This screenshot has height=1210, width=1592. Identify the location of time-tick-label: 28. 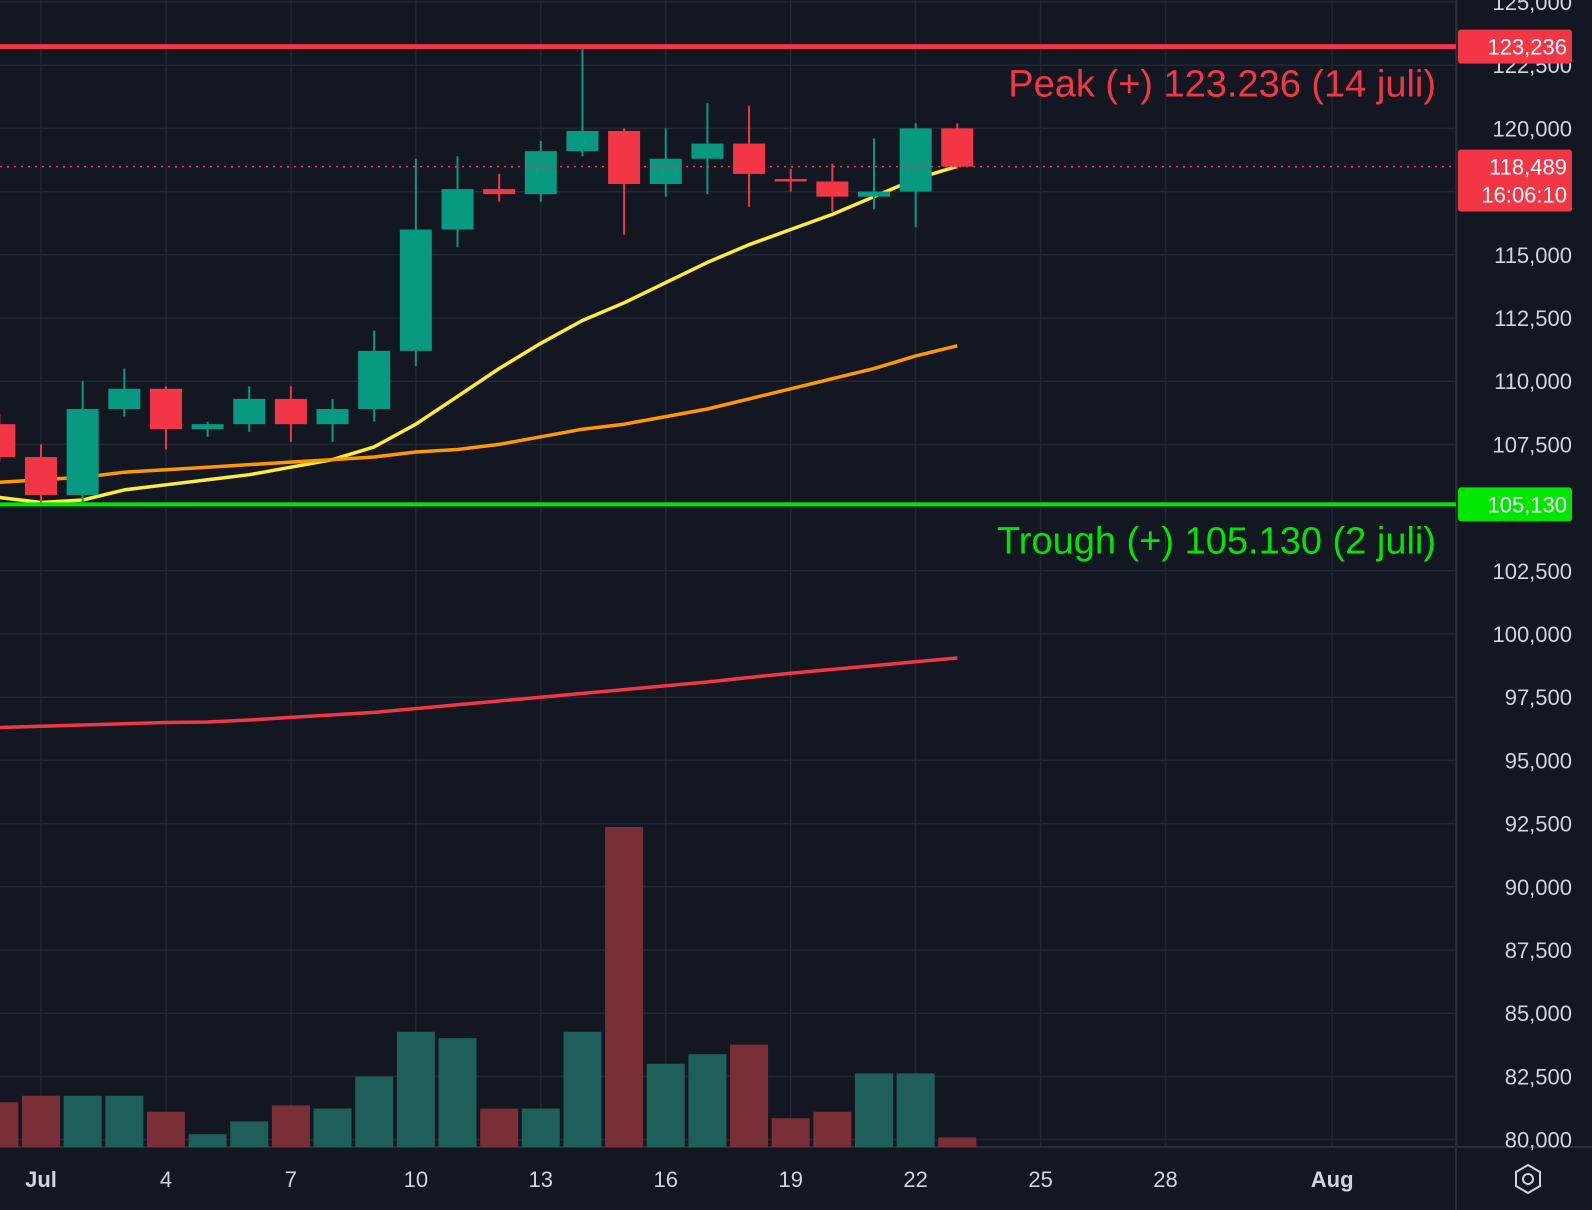
(1165, 1179).